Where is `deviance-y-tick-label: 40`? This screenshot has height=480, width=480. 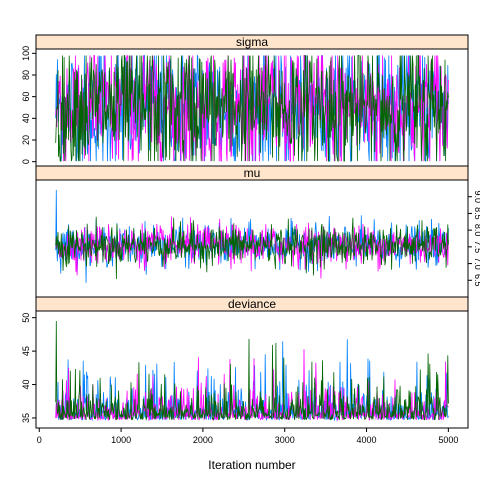
deviance-y-tick-label: 40 is located at coordinates (26, 385).